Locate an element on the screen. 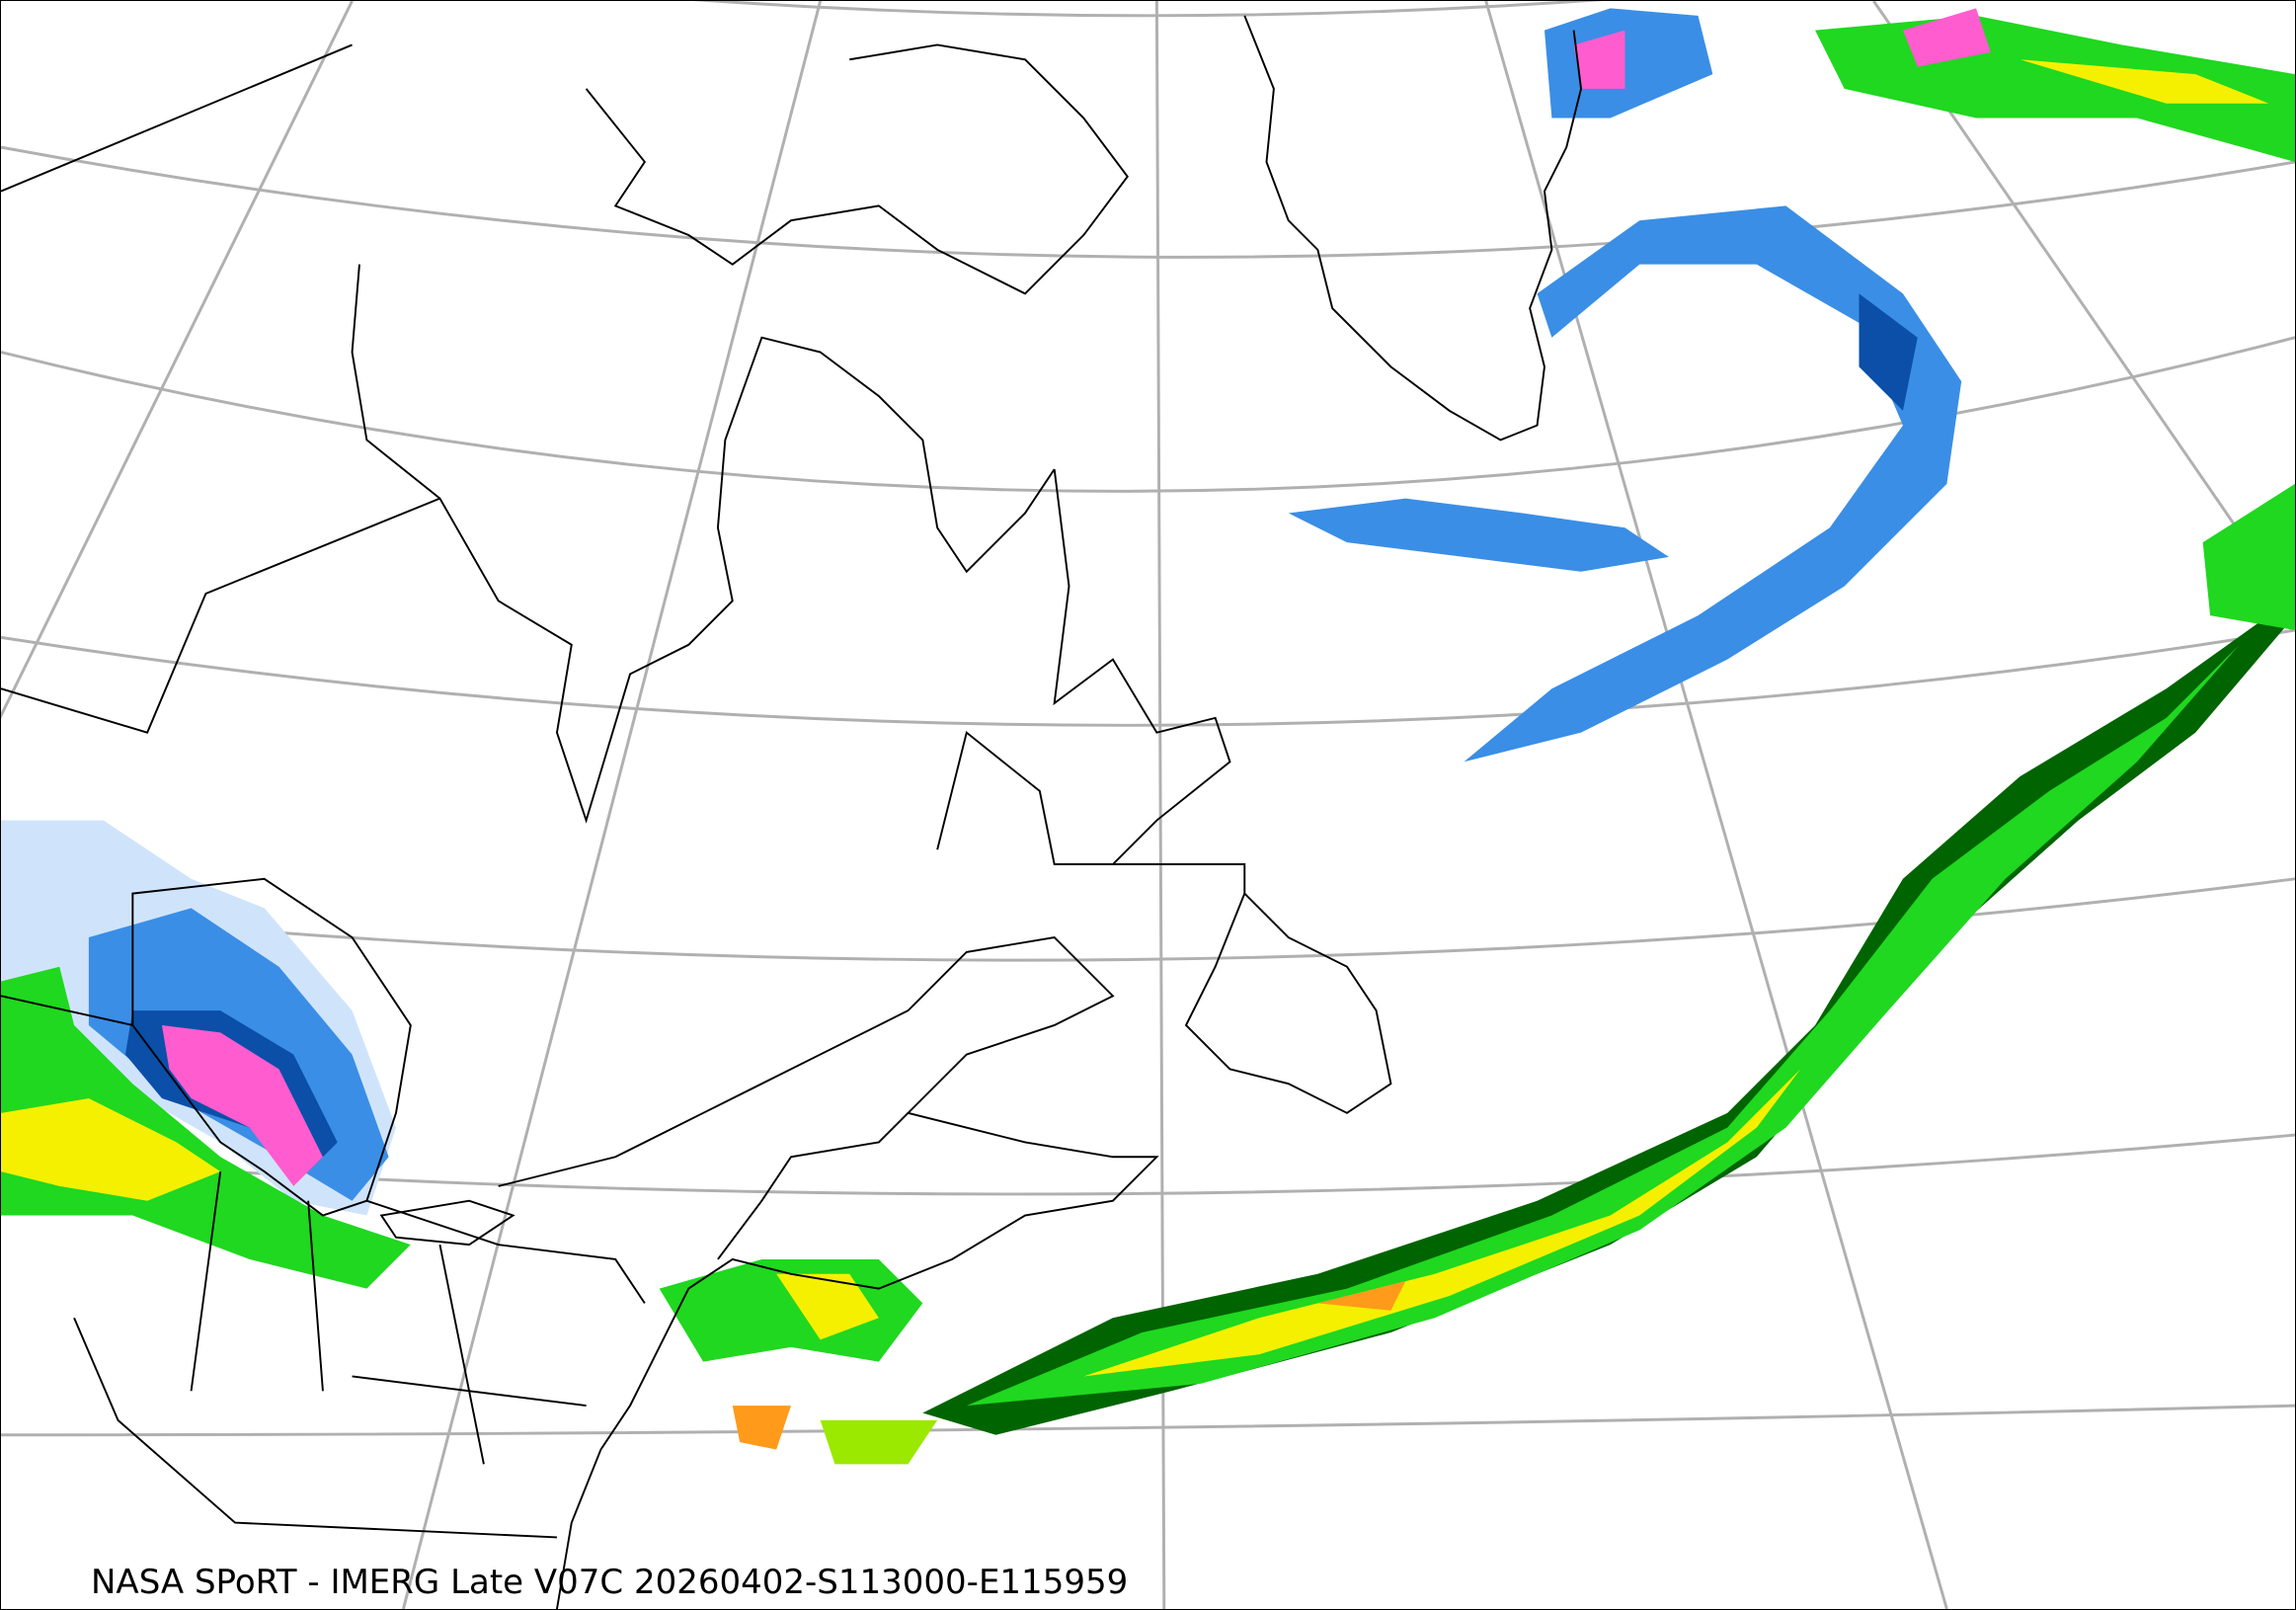  new-england-rain-heavy is located at coordinates (828, 1306).